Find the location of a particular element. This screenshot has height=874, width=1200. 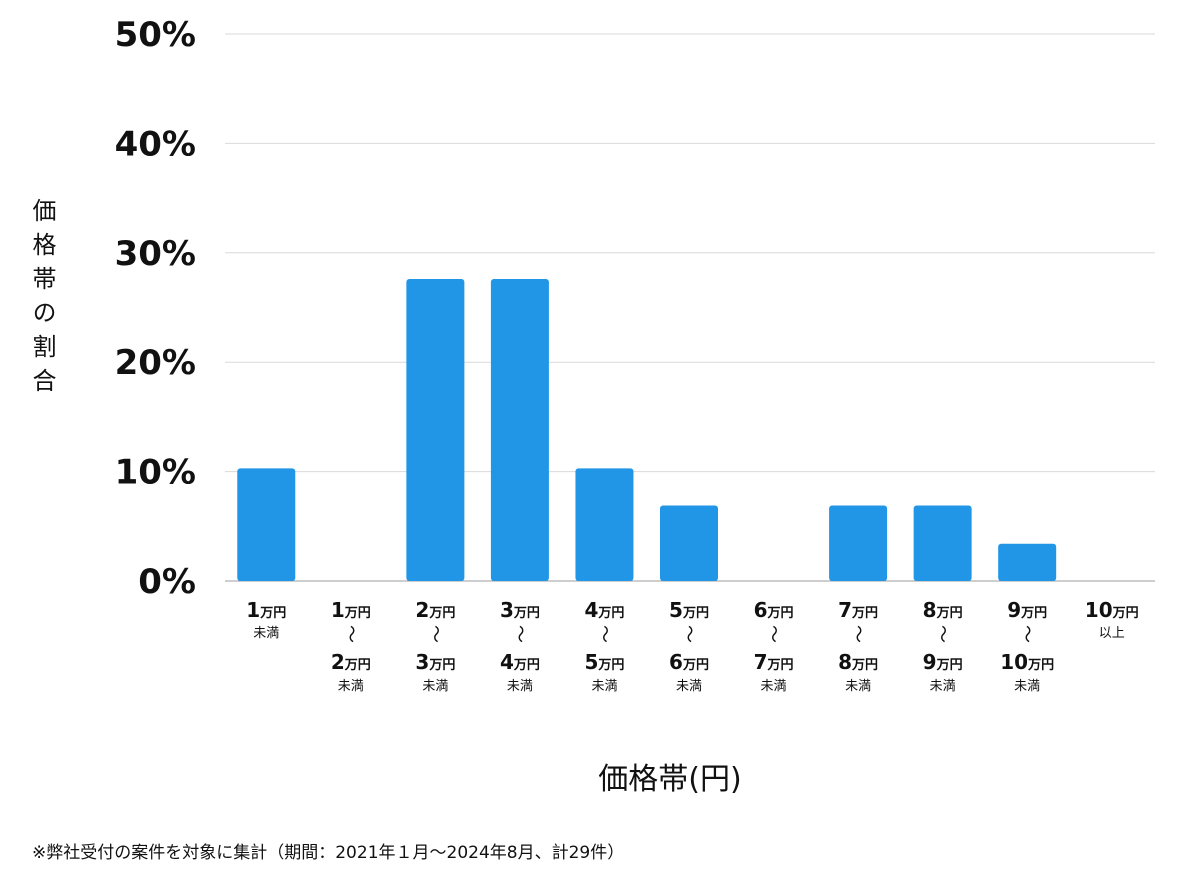

footnote: ※弊社受付の案件を対象に集計（期間：2021年１月〜2024年8月、計29件） is located at coordinates (328, 853).